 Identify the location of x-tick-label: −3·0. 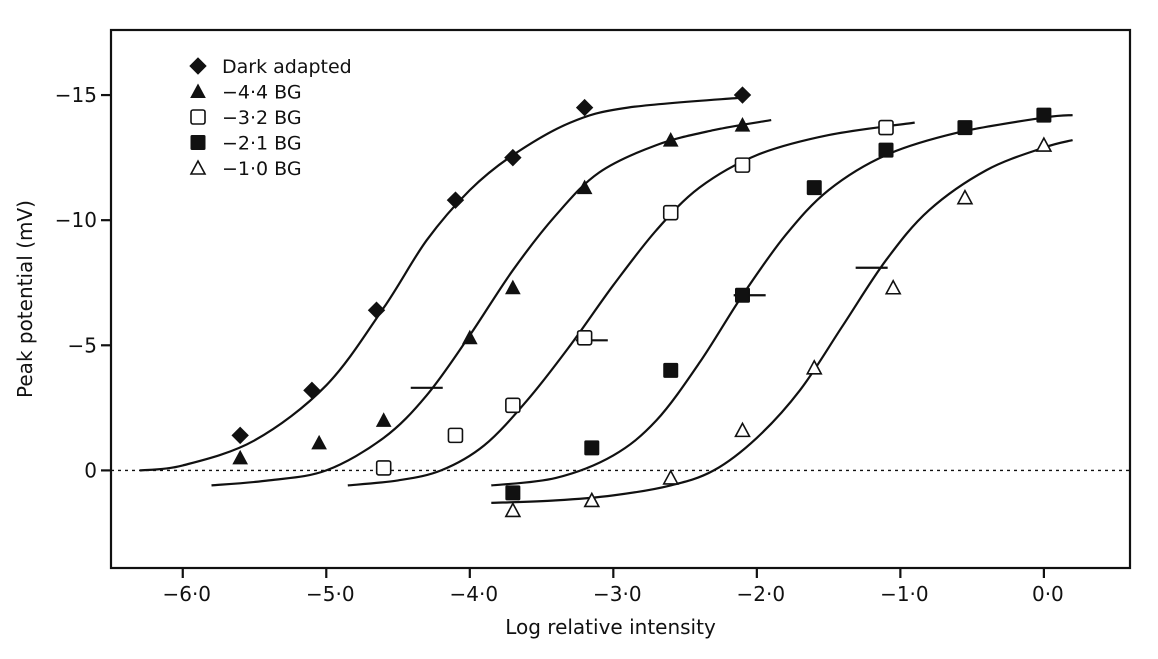
(617, 594).